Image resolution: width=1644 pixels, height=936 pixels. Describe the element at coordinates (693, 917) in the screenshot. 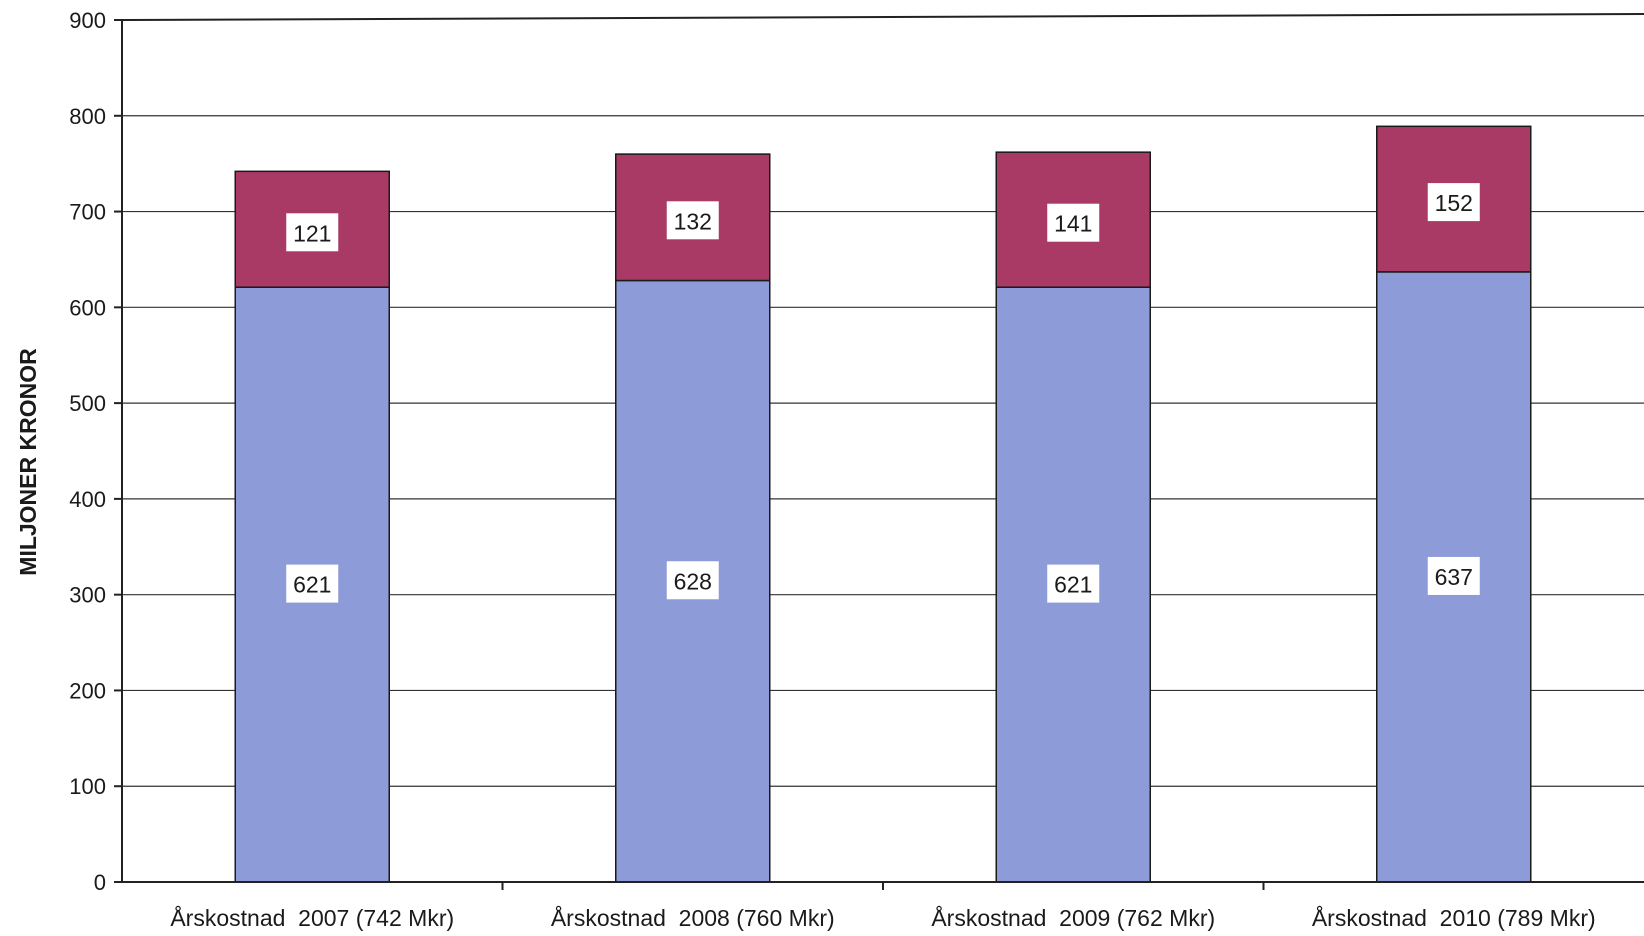

I see `x-category-label: Årskostnad 2008 (760 Mkr)` at that location.